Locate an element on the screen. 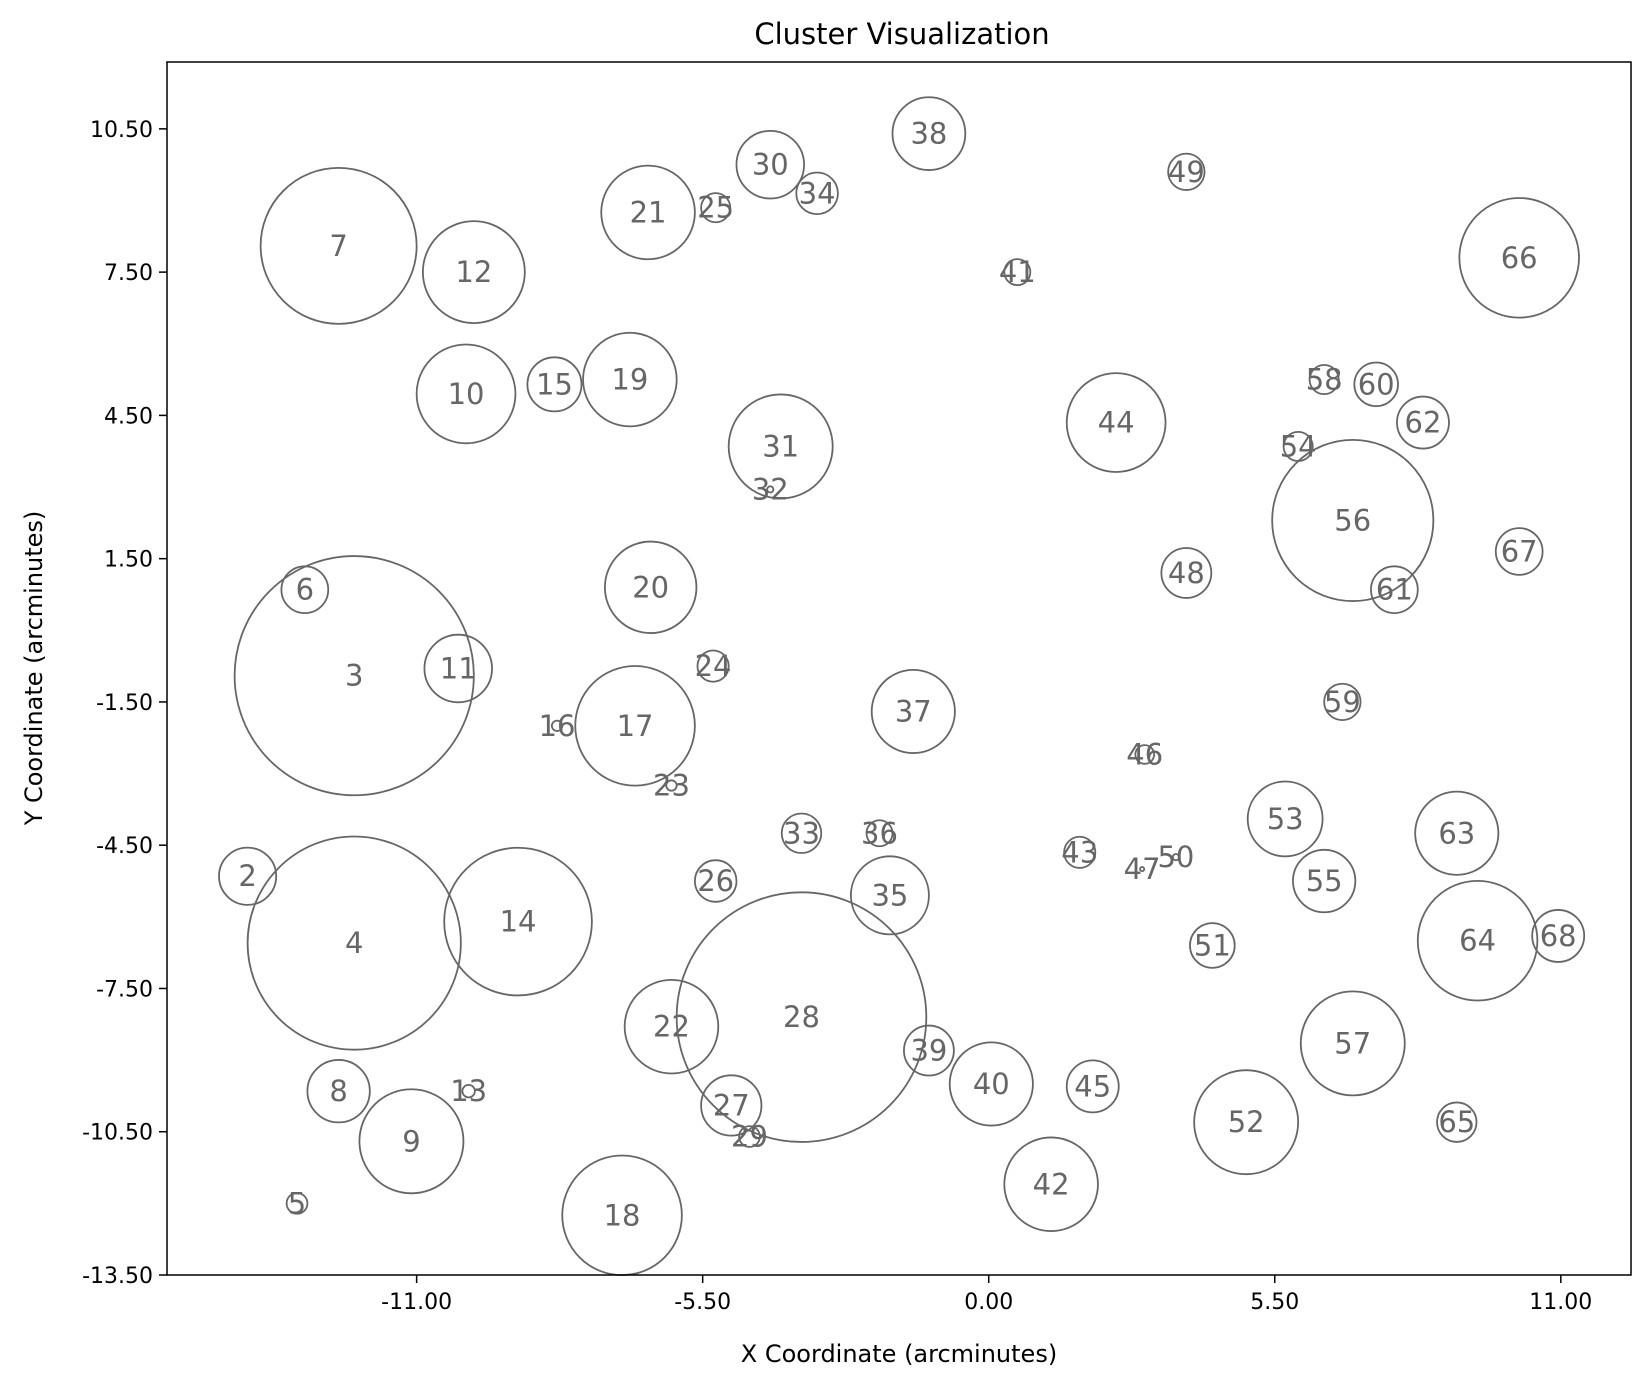  cluster-label-33: 33 is located at coordinates (801, 833).